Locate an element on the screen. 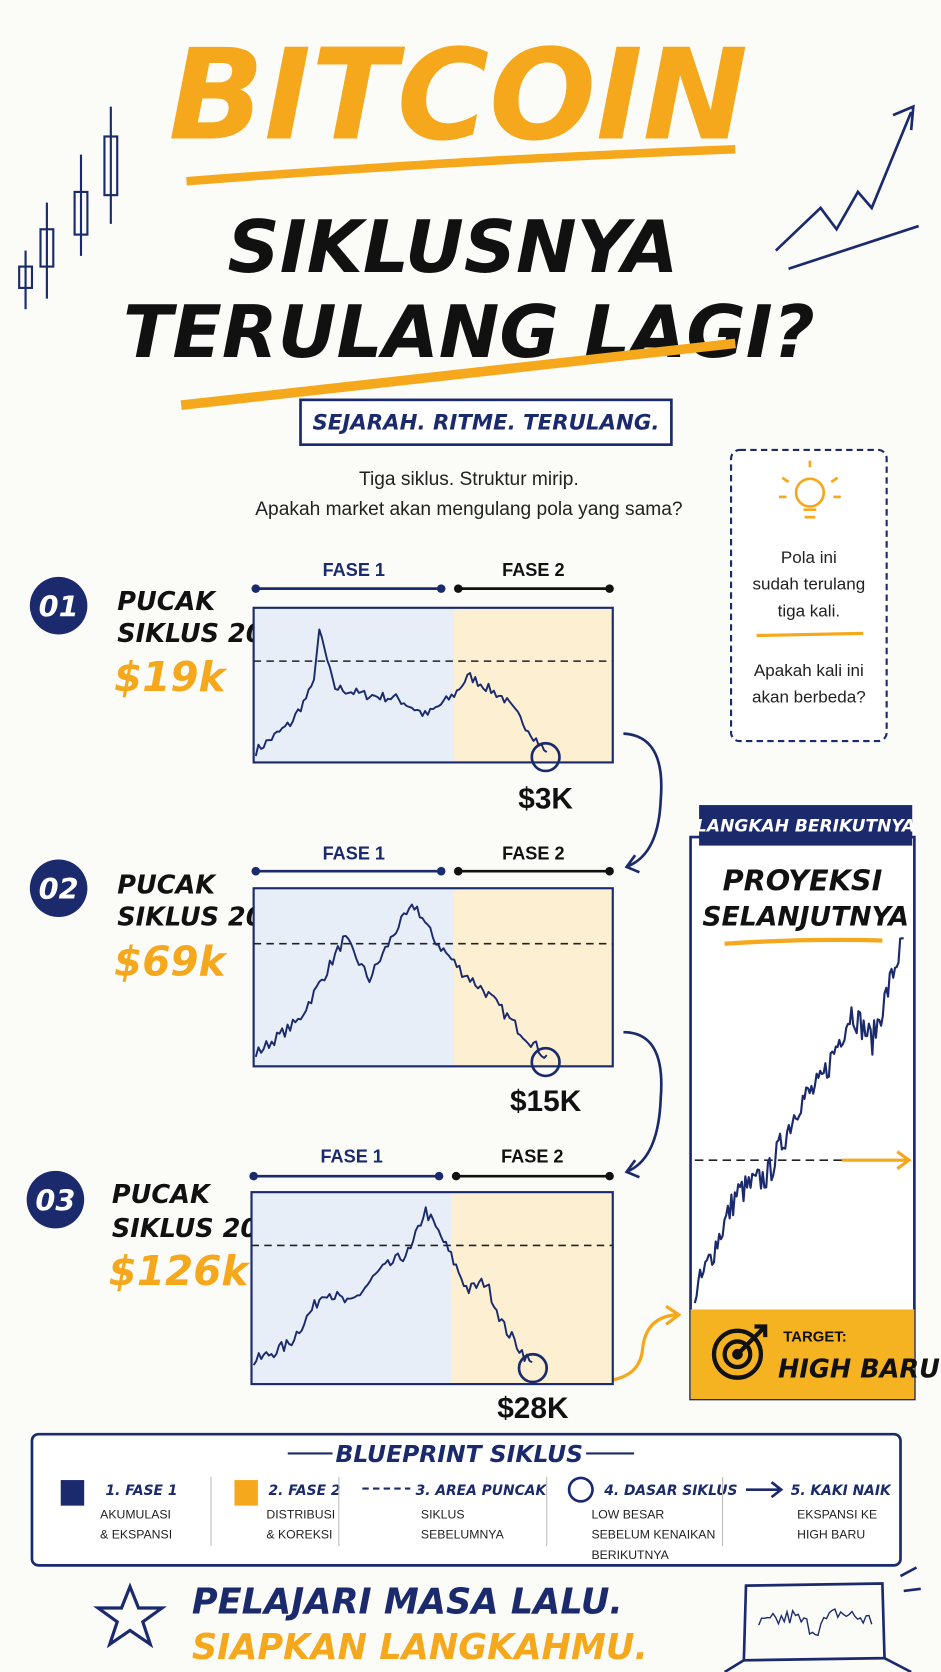 The image size is (941, 1672). legend-title: BLUEPRINT SIKLUS is located at coordinates (460, 1454).